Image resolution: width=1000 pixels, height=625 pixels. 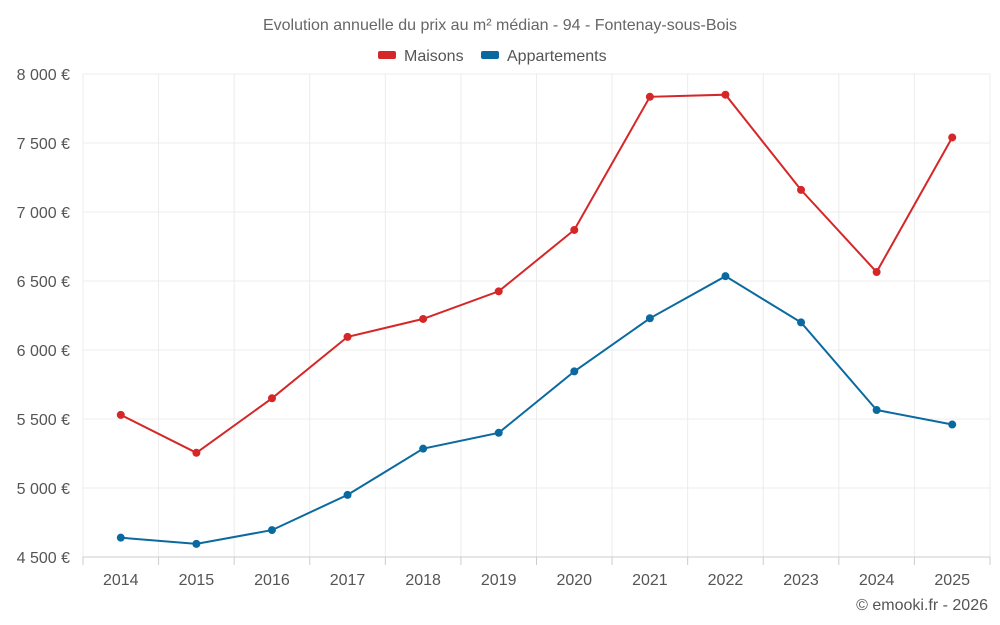 I want to click on legend-swatch-maisons, so click(x=387, y=55).